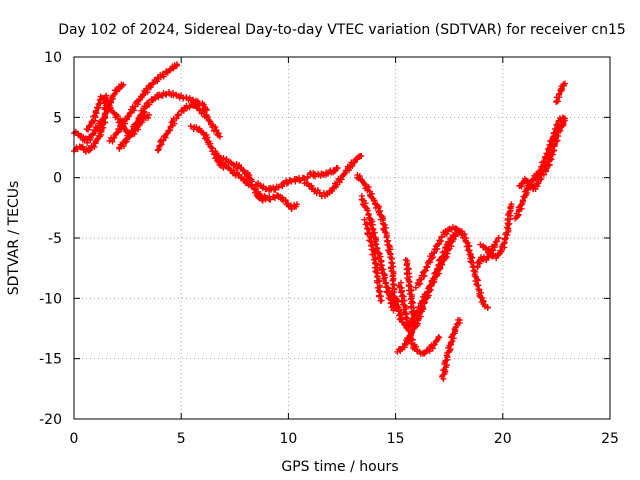 The image size is (640, 480). What do you see at coordinates (14, 238) in the screenshot?
I see `y-axis-label: SDTVAR / TECUs` at bounding box center [14, 238].